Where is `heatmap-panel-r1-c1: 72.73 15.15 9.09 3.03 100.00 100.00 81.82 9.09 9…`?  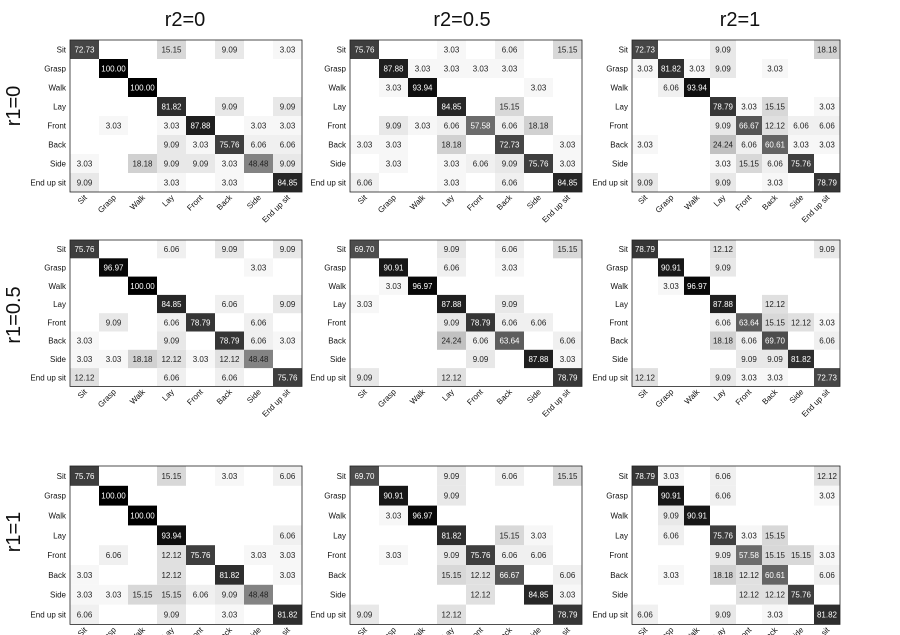
heatmap-panel-r1-c1: 72.73 15.15 9.09 3.03 100.00 100.00 81.82 9.09 9… is located at coordinates (166, 132).